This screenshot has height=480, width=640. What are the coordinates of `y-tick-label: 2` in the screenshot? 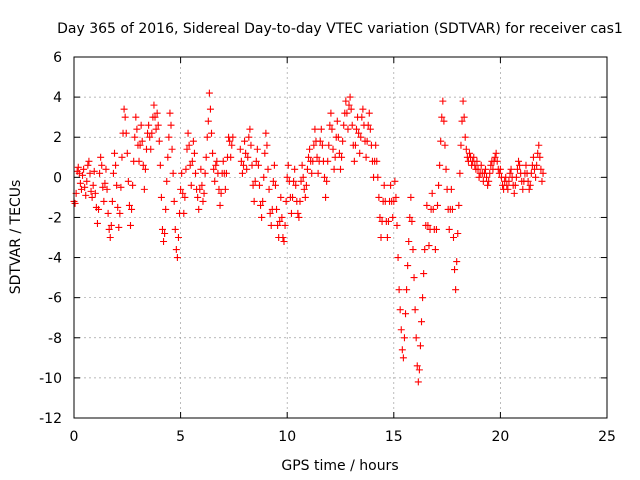 It's located at (57, 138).